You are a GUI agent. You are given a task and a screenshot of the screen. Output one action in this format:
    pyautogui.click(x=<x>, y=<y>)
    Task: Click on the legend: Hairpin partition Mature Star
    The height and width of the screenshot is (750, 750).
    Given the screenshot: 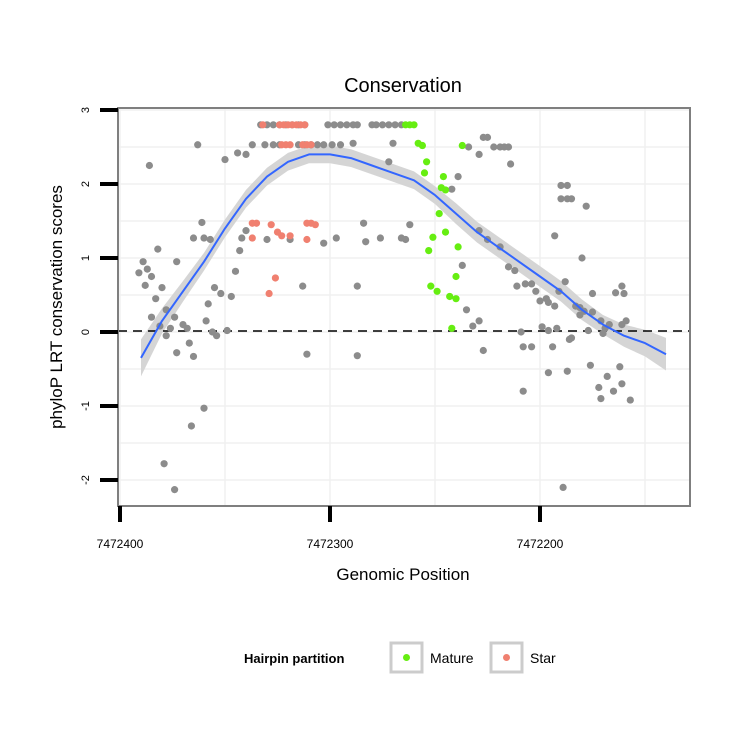 What is the action you would take?
    pyautogui.click(x=400, y=657)
    